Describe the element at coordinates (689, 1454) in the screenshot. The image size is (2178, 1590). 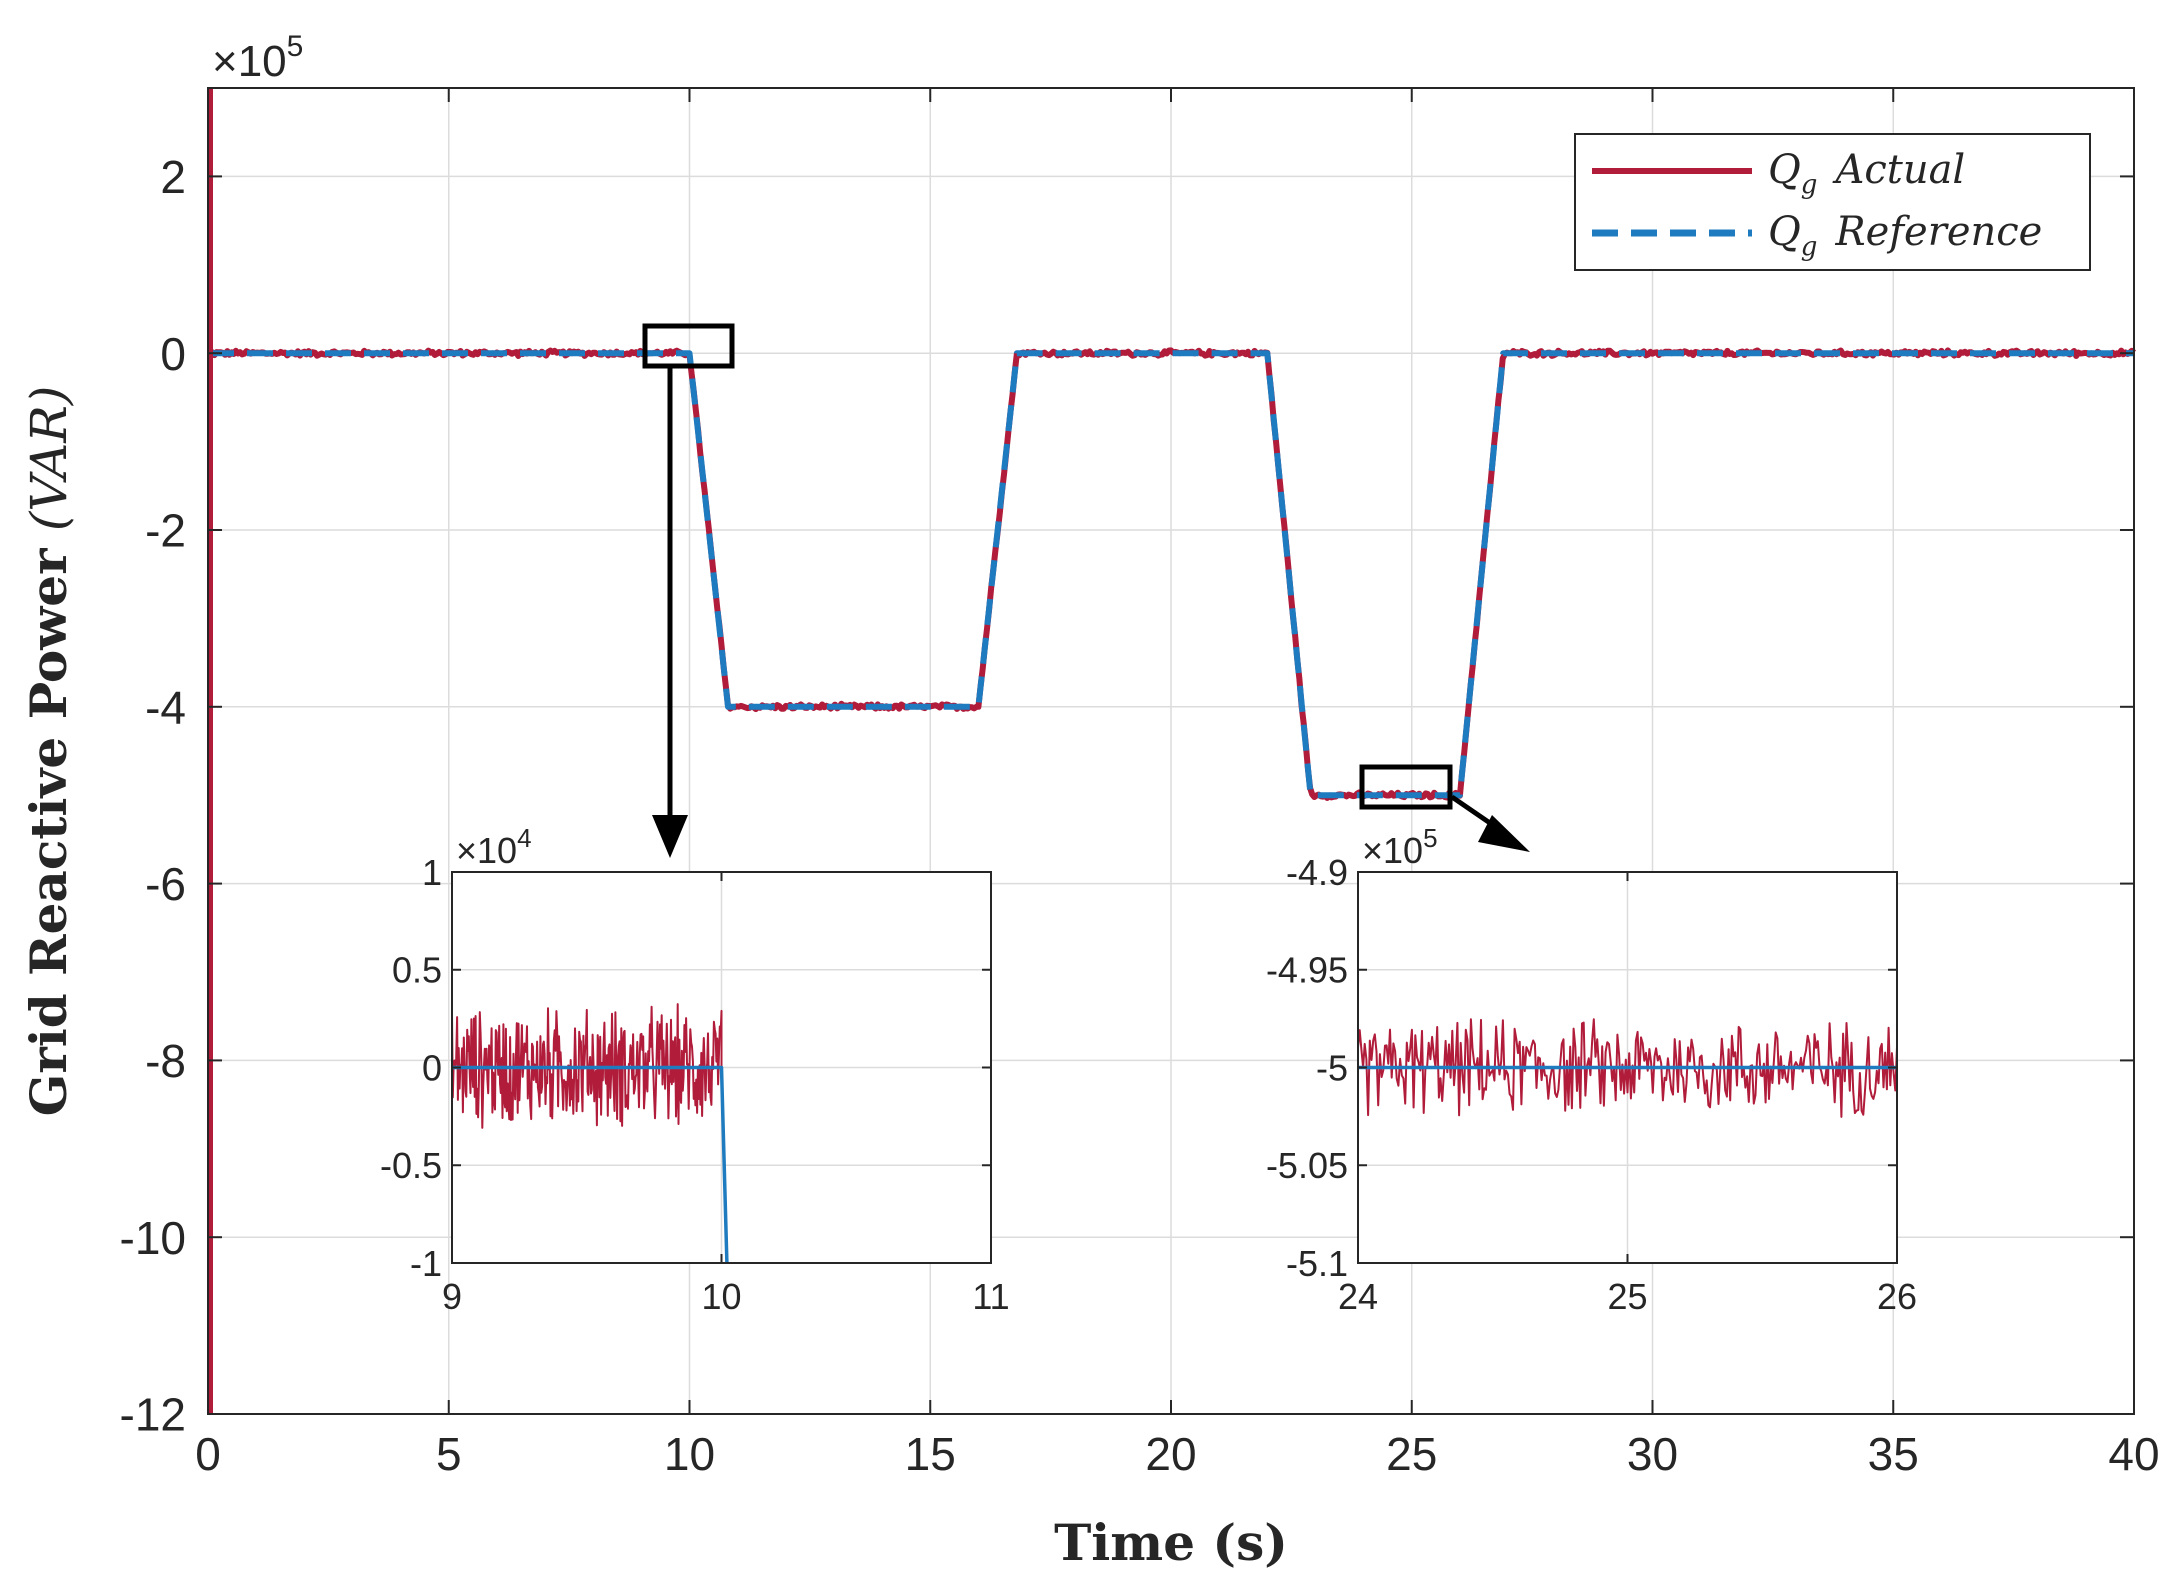
I see `main-xtick-label: 10` at that location.